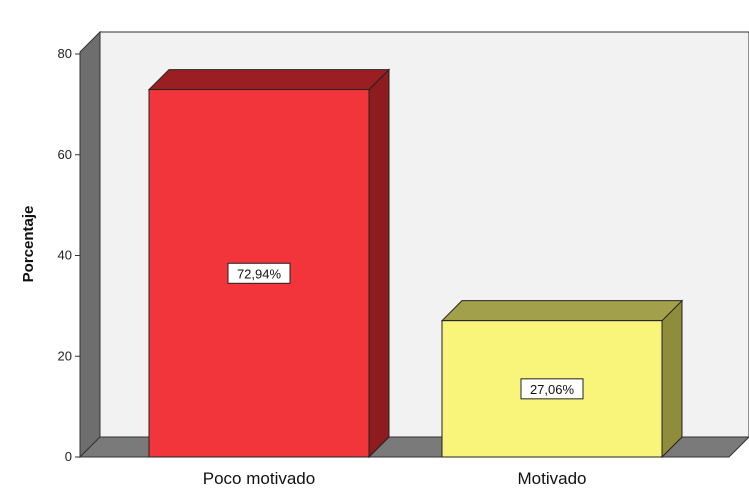 The image size is (749, 490). Describe the element at coordinates (65, 154) in the screenshot. I see `y-tick-label: 60` at that location.